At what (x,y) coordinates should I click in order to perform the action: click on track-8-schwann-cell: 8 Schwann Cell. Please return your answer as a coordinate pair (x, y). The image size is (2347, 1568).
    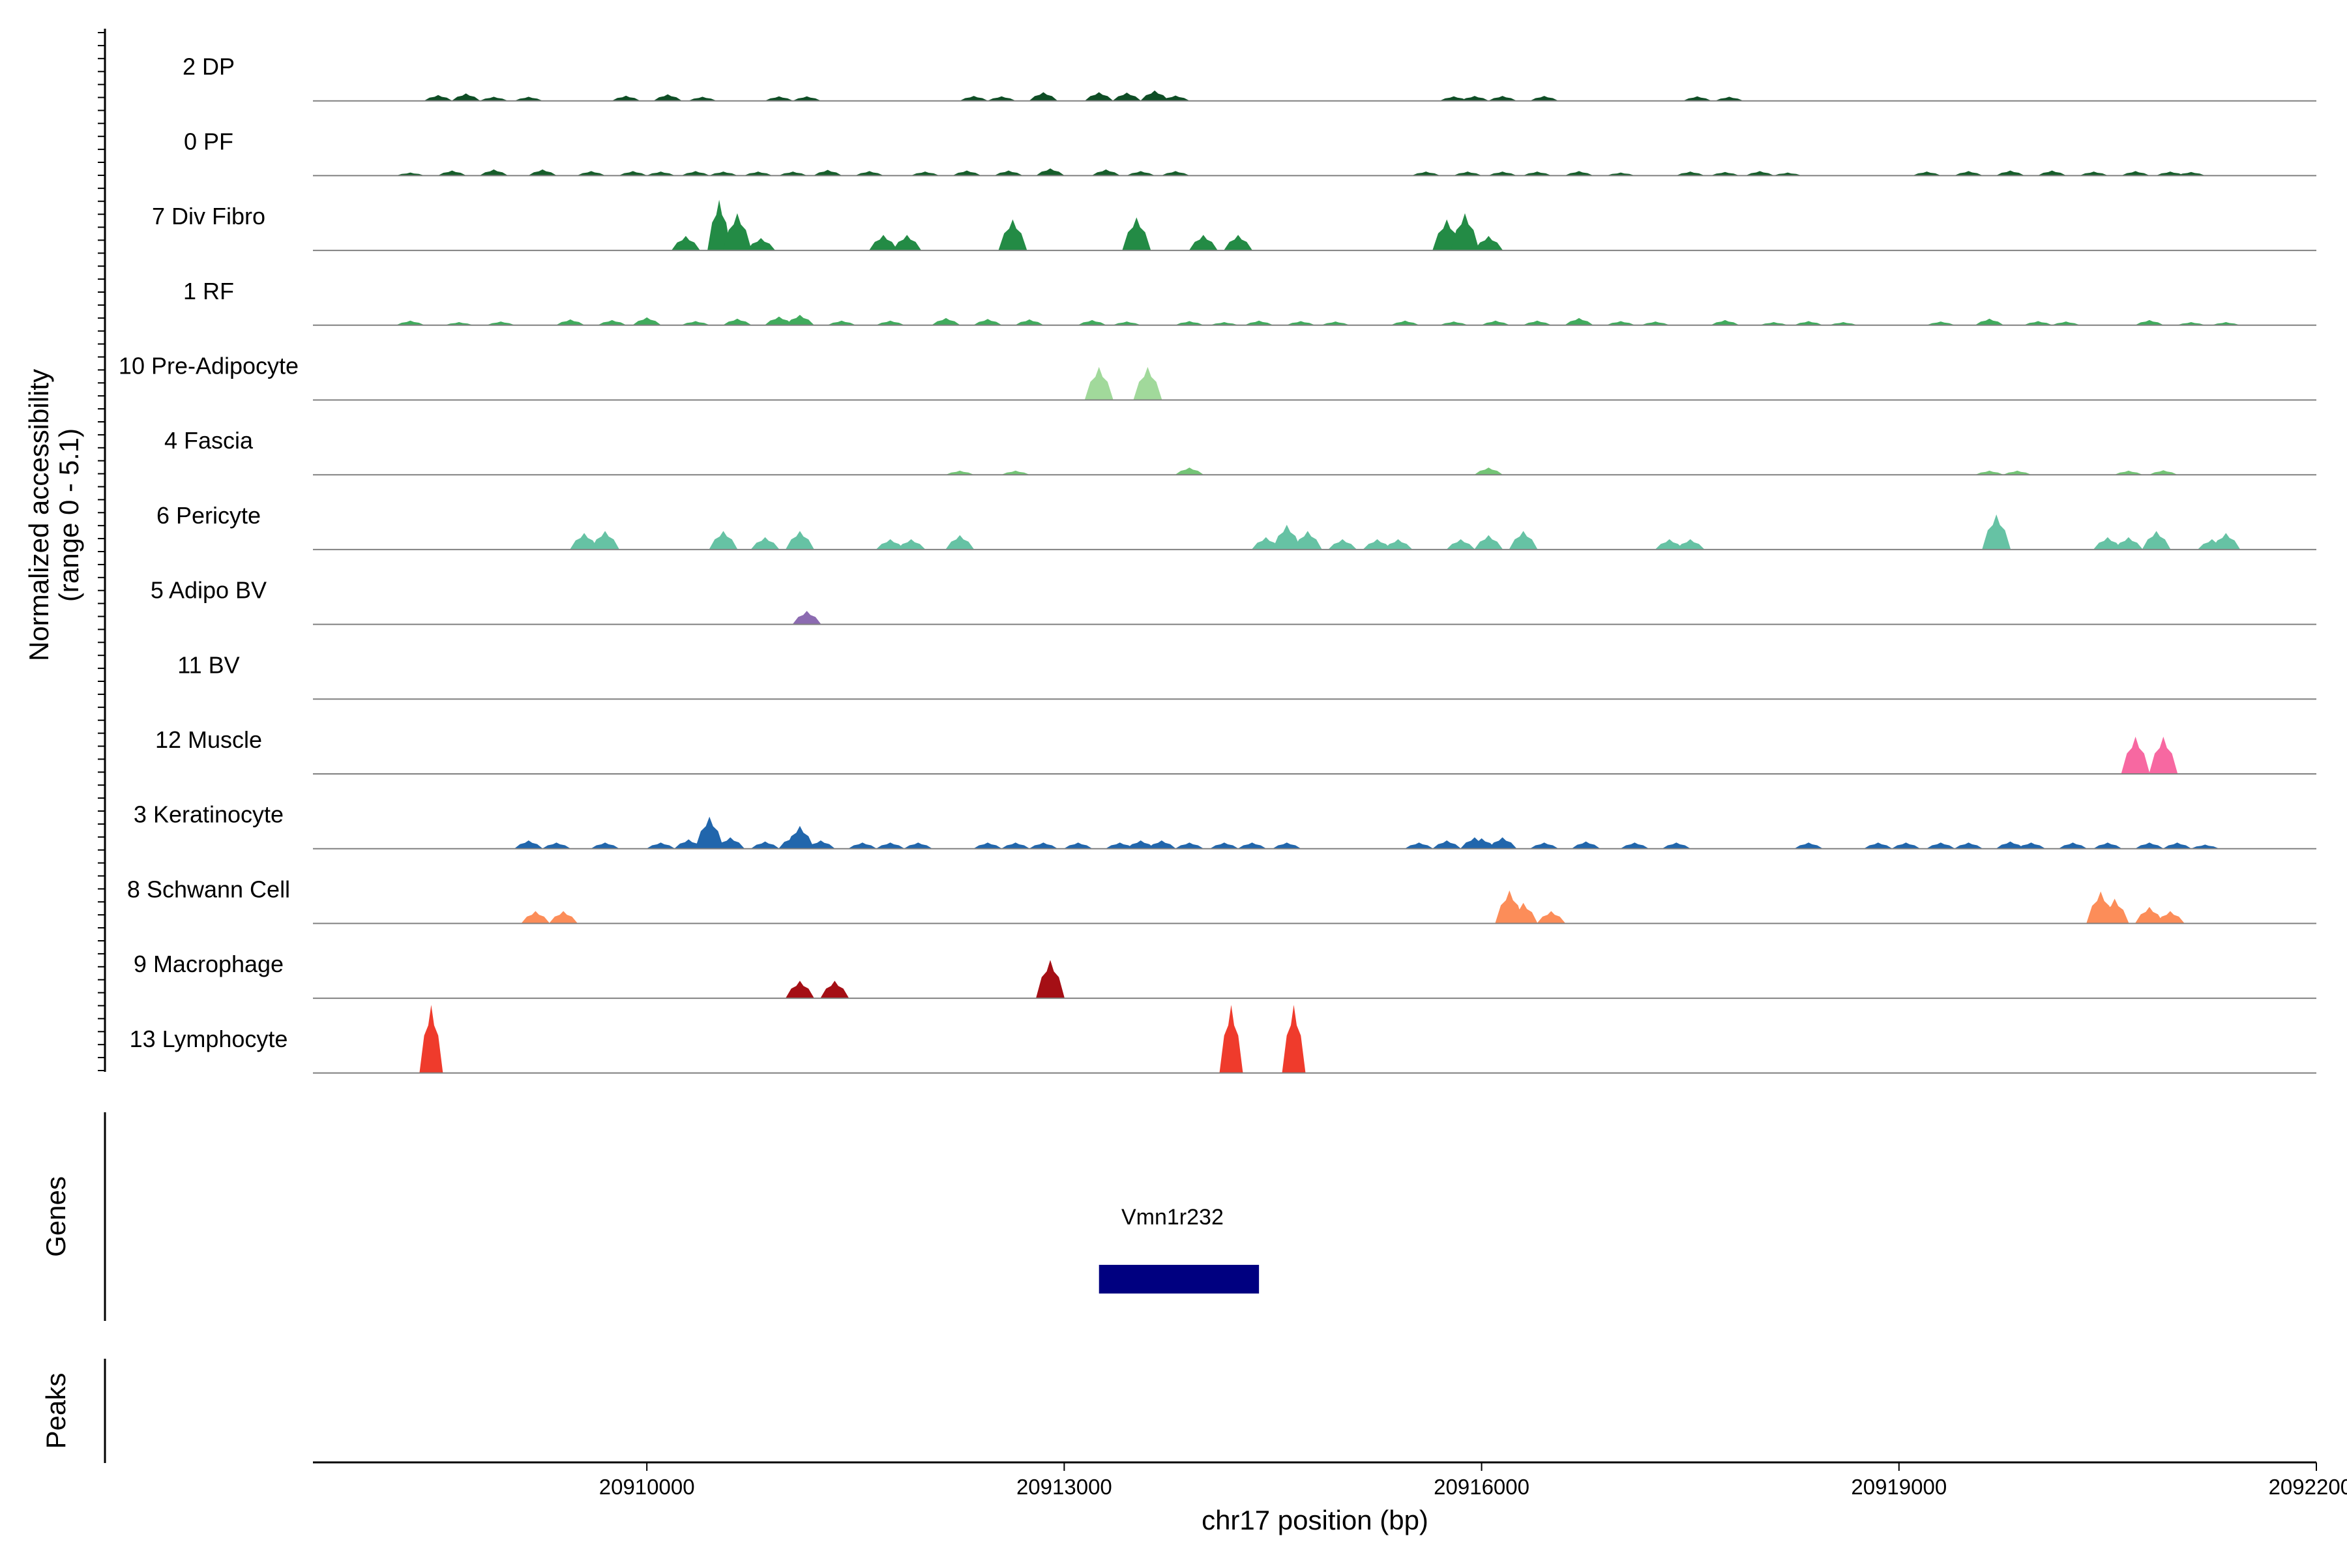
    Looking at the image, I should click on (1221, 901).